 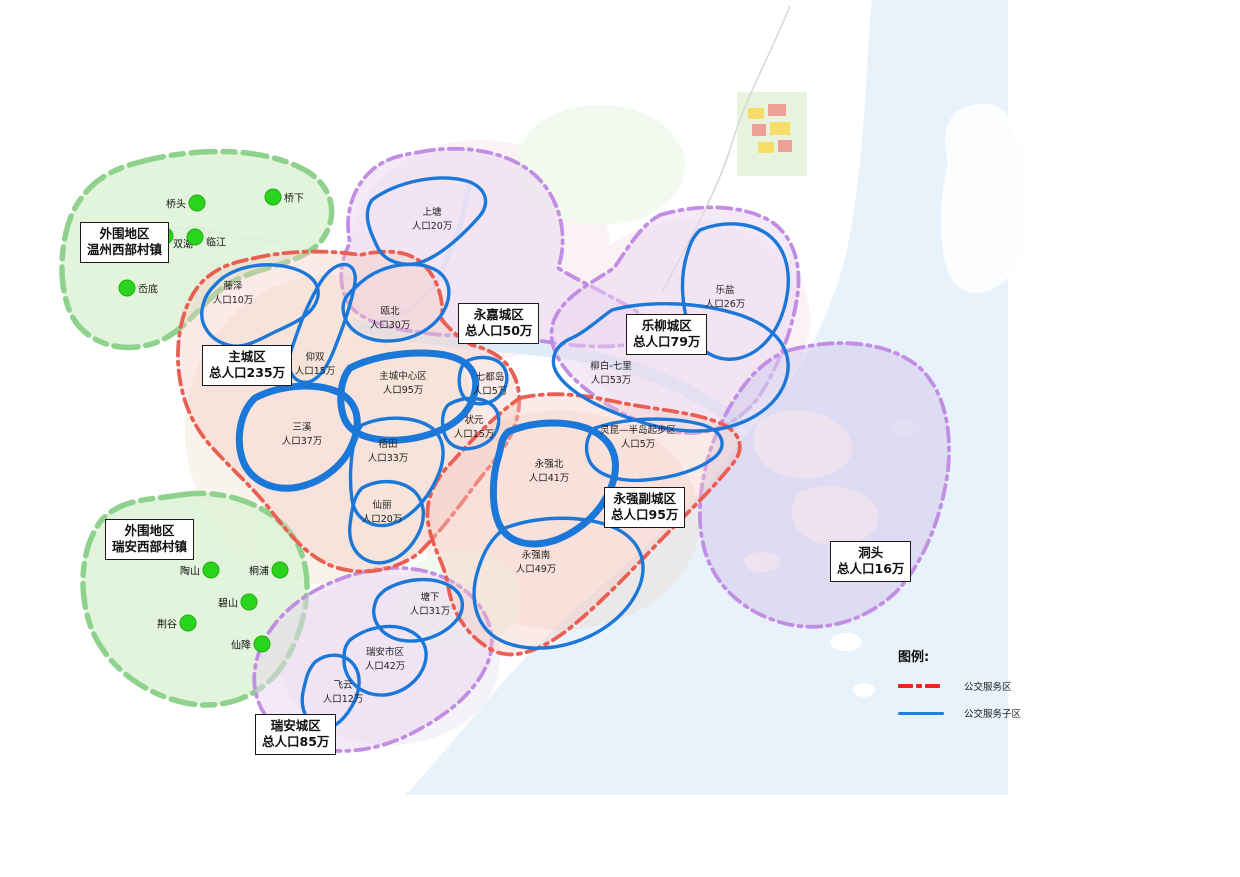 I want to click on subarea-label-xianli: 仙丽 人口20万, so click(x=382, y=513).